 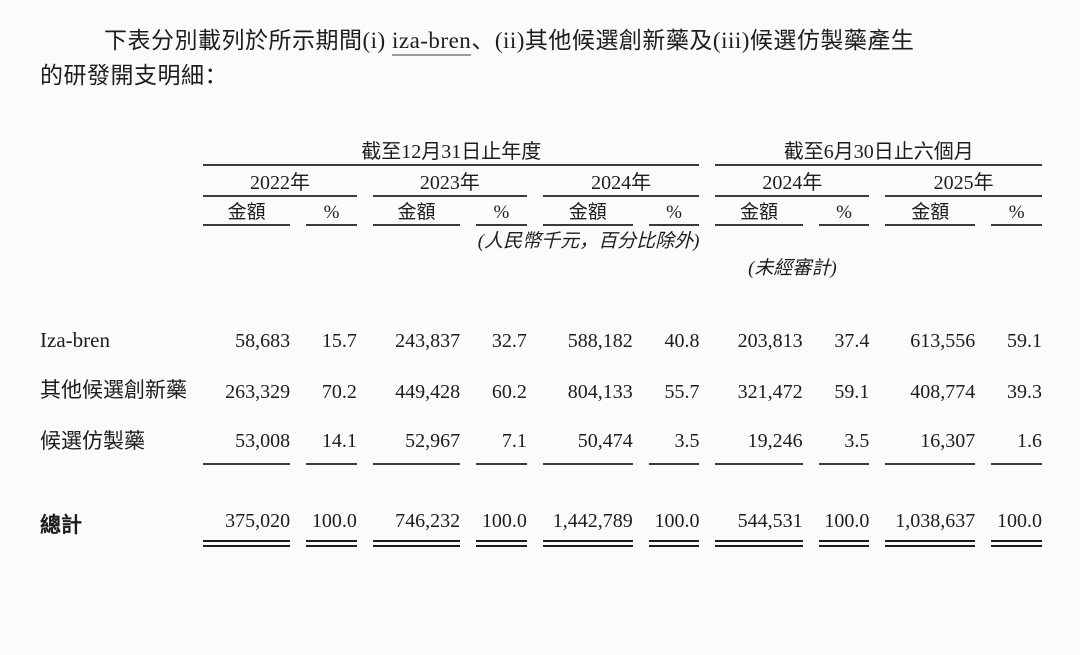 I want to click on period-group-row: 截至12月31日止年度 截至6月30日止六個月, so click(x=541, y=150).